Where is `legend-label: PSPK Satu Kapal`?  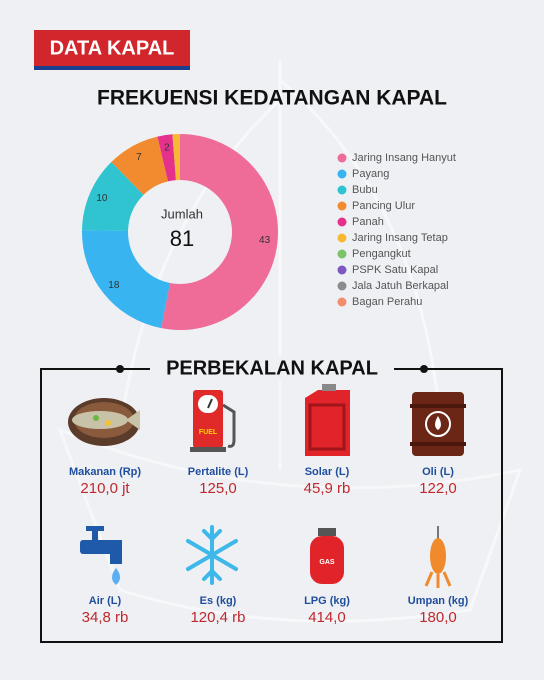
legend-label: PSPK Satu Kapal is located at coordinates (395, 270).